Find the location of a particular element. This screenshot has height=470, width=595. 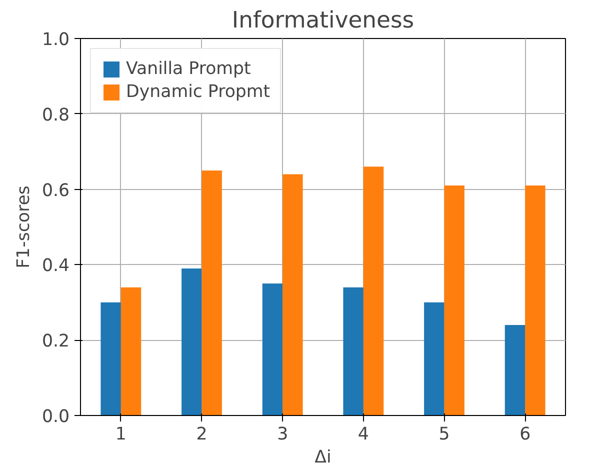

legend-label: Dynamic Propmt is located at coordinates (198, 92).